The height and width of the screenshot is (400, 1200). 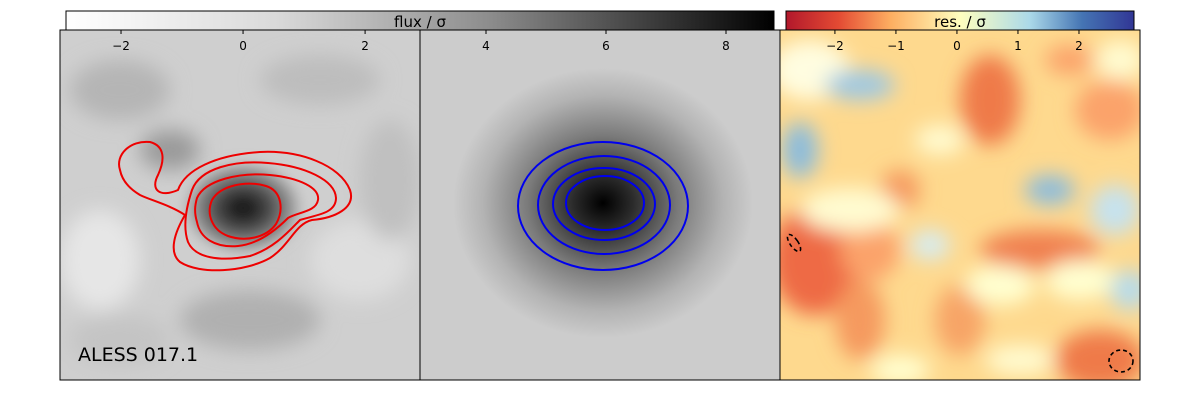 I want to click on residual-beam-markers, so click(x=960, y=303).